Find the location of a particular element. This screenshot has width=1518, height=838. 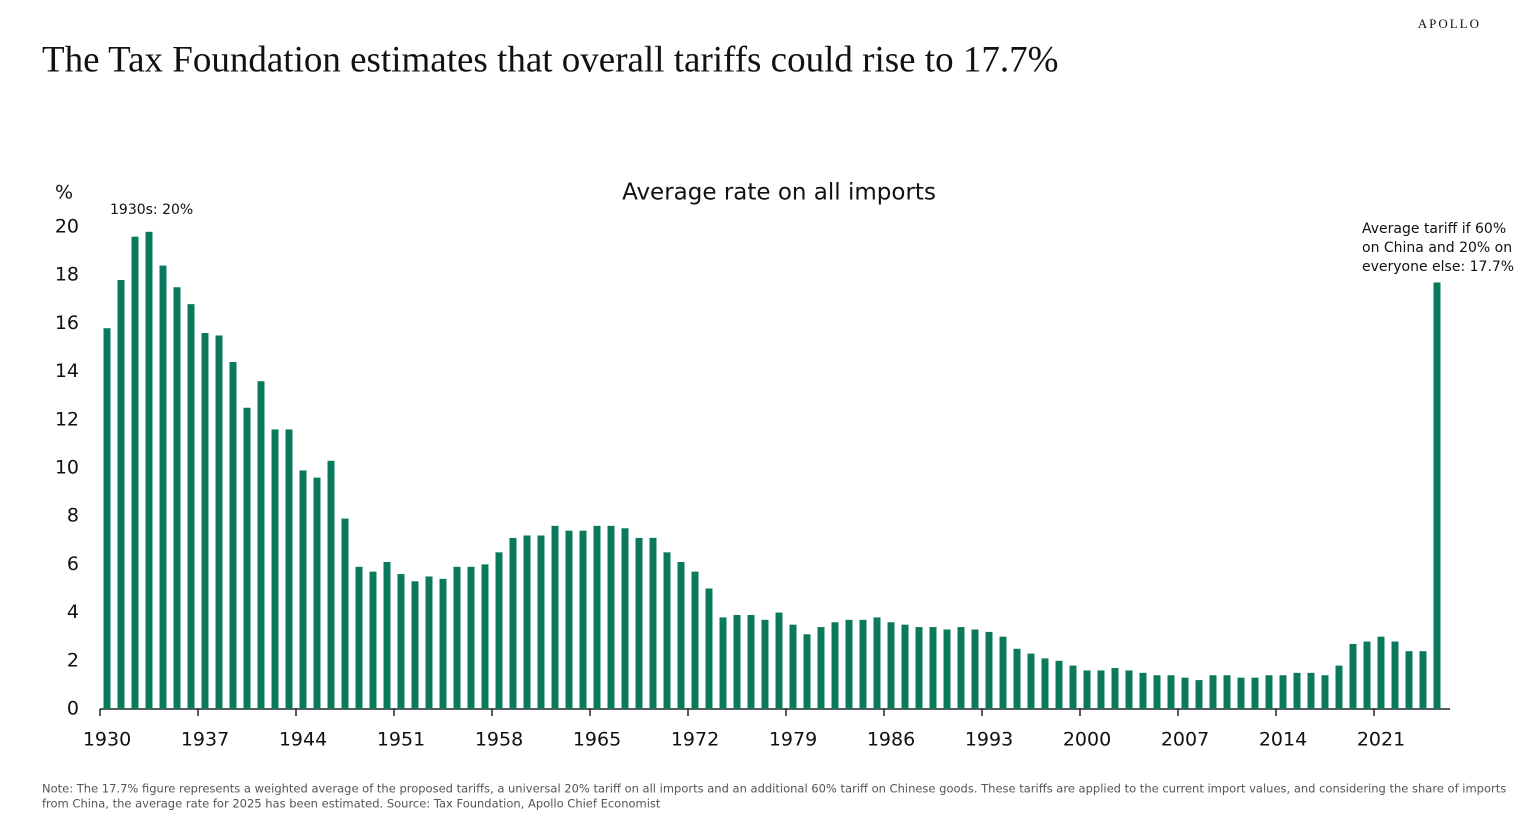

y-tick-label: 10 is located at coordinates (67, 468).